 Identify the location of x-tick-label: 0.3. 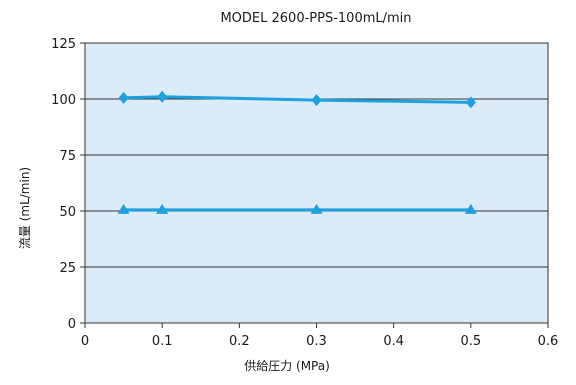
(316, 341).